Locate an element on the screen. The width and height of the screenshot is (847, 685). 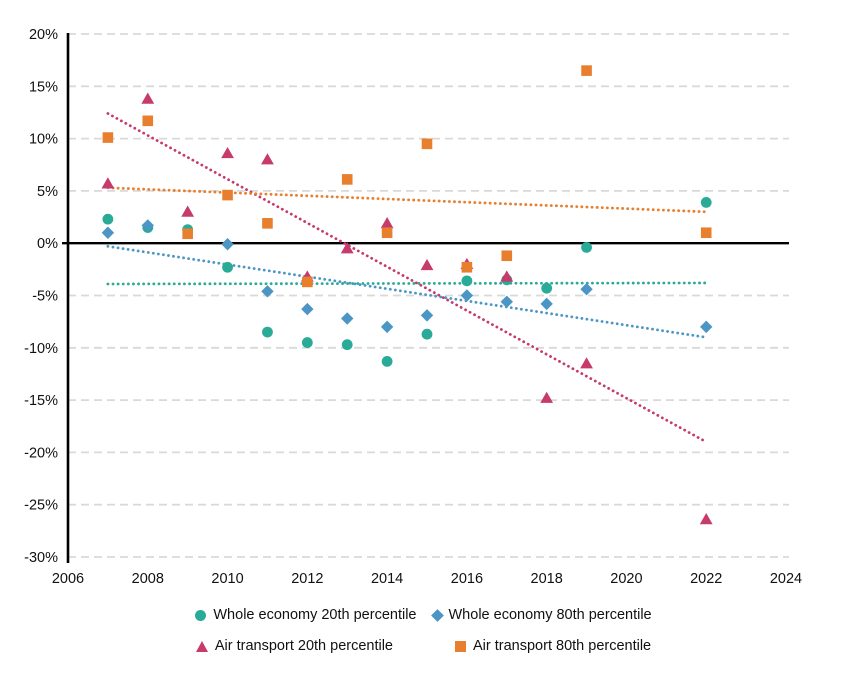
legend-label: Air transport 20th percentile is located at coordinates (303, 646).